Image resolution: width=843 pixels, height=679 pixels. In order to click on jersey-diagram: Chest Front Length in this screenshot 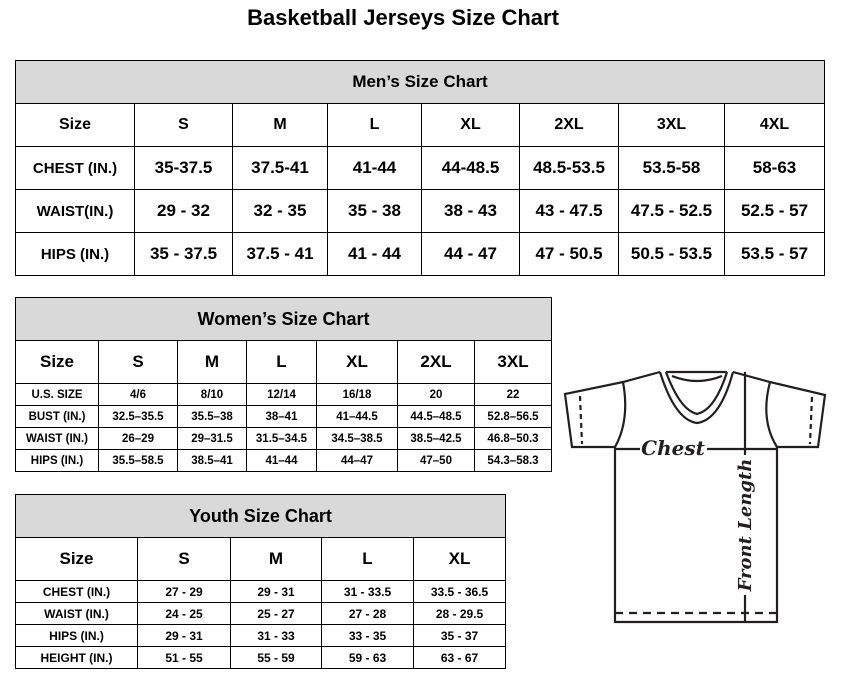, I will do `click(695, 497)`.